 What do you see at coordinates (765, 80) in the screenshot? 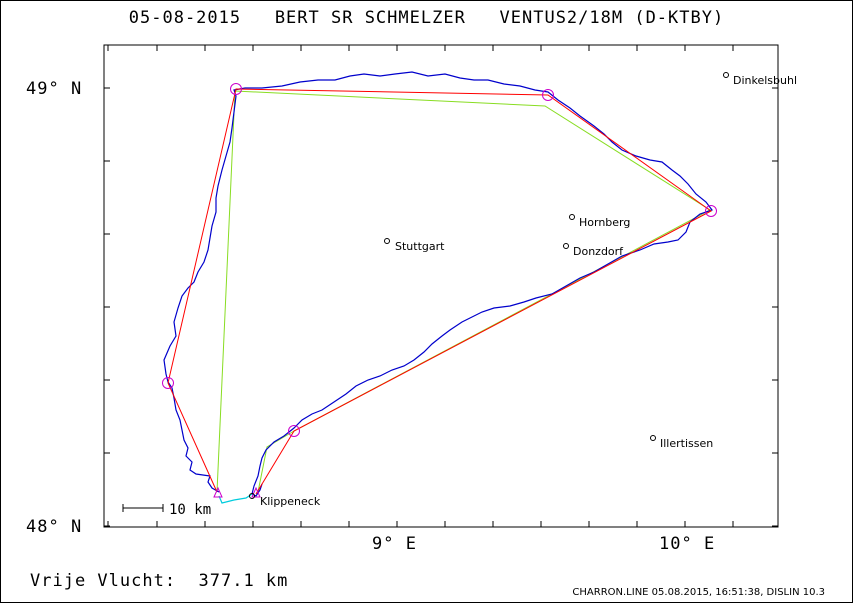
I see `place-label: Dinkelsbuhl` at bounding box center [765, 80].